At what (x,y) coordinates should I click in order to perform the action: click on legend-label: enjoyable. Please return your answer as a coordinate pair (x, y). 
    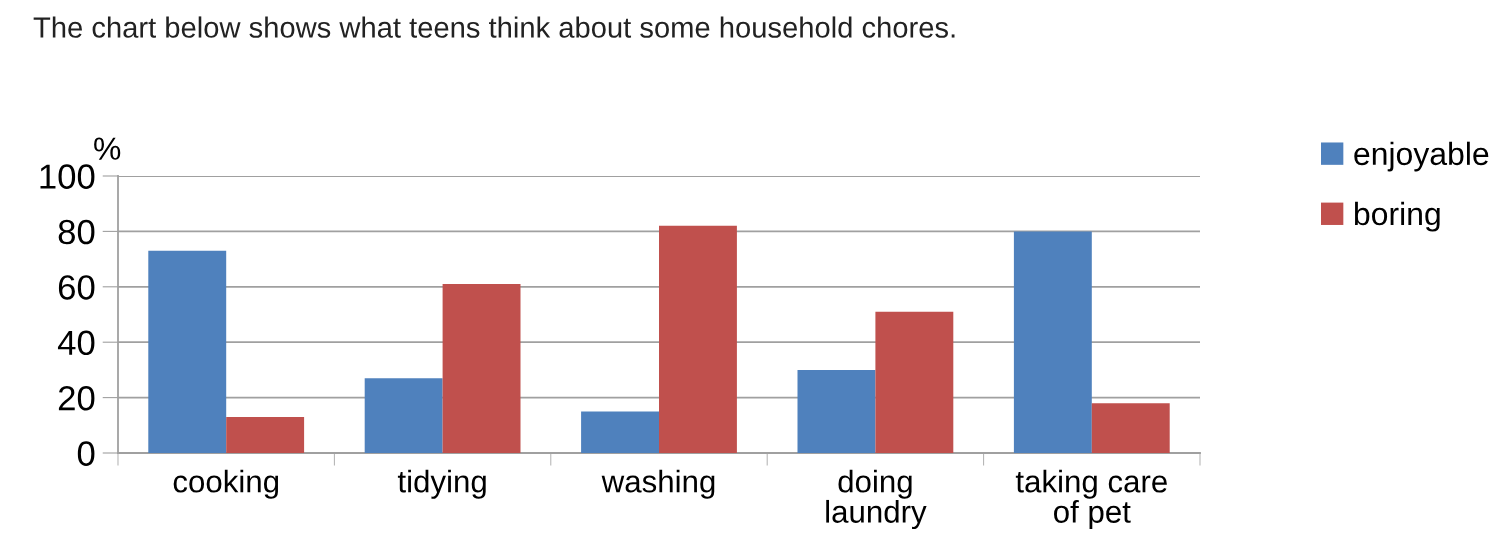
    Looking at the image, I should click on (1421, 156).